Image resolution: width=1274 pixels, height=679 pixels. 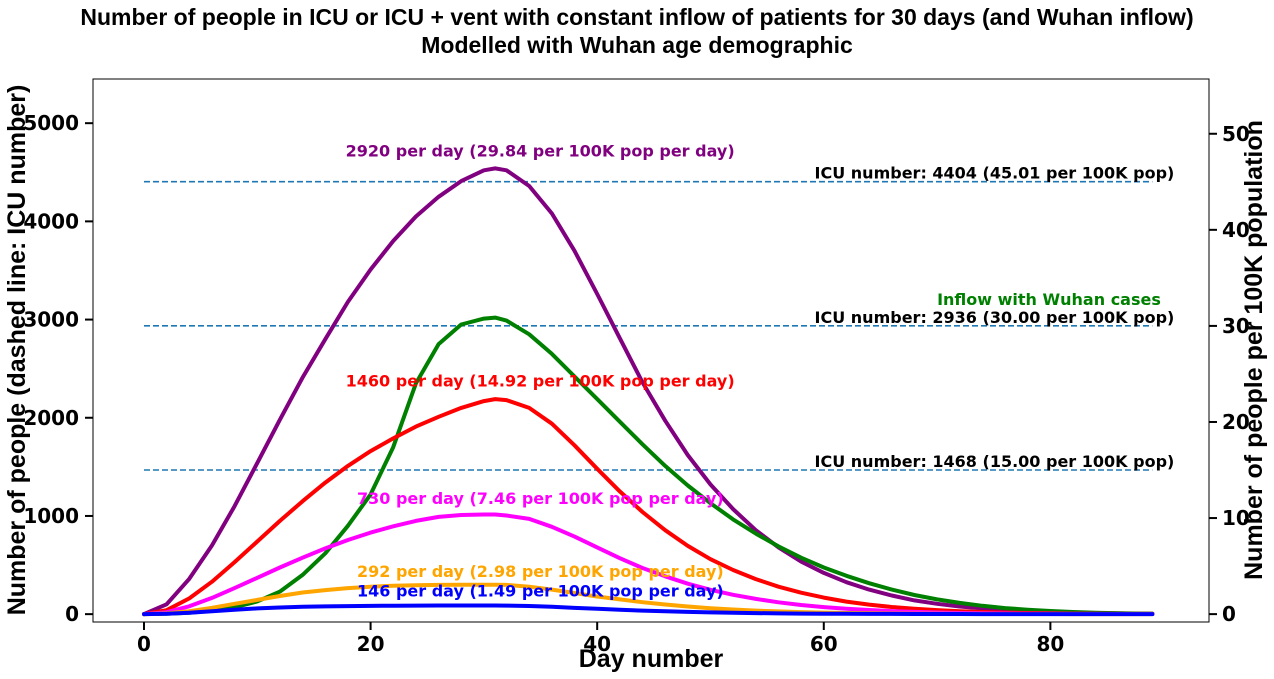 I want to click on x-tick-label: 0, so click(x=144, y=644).